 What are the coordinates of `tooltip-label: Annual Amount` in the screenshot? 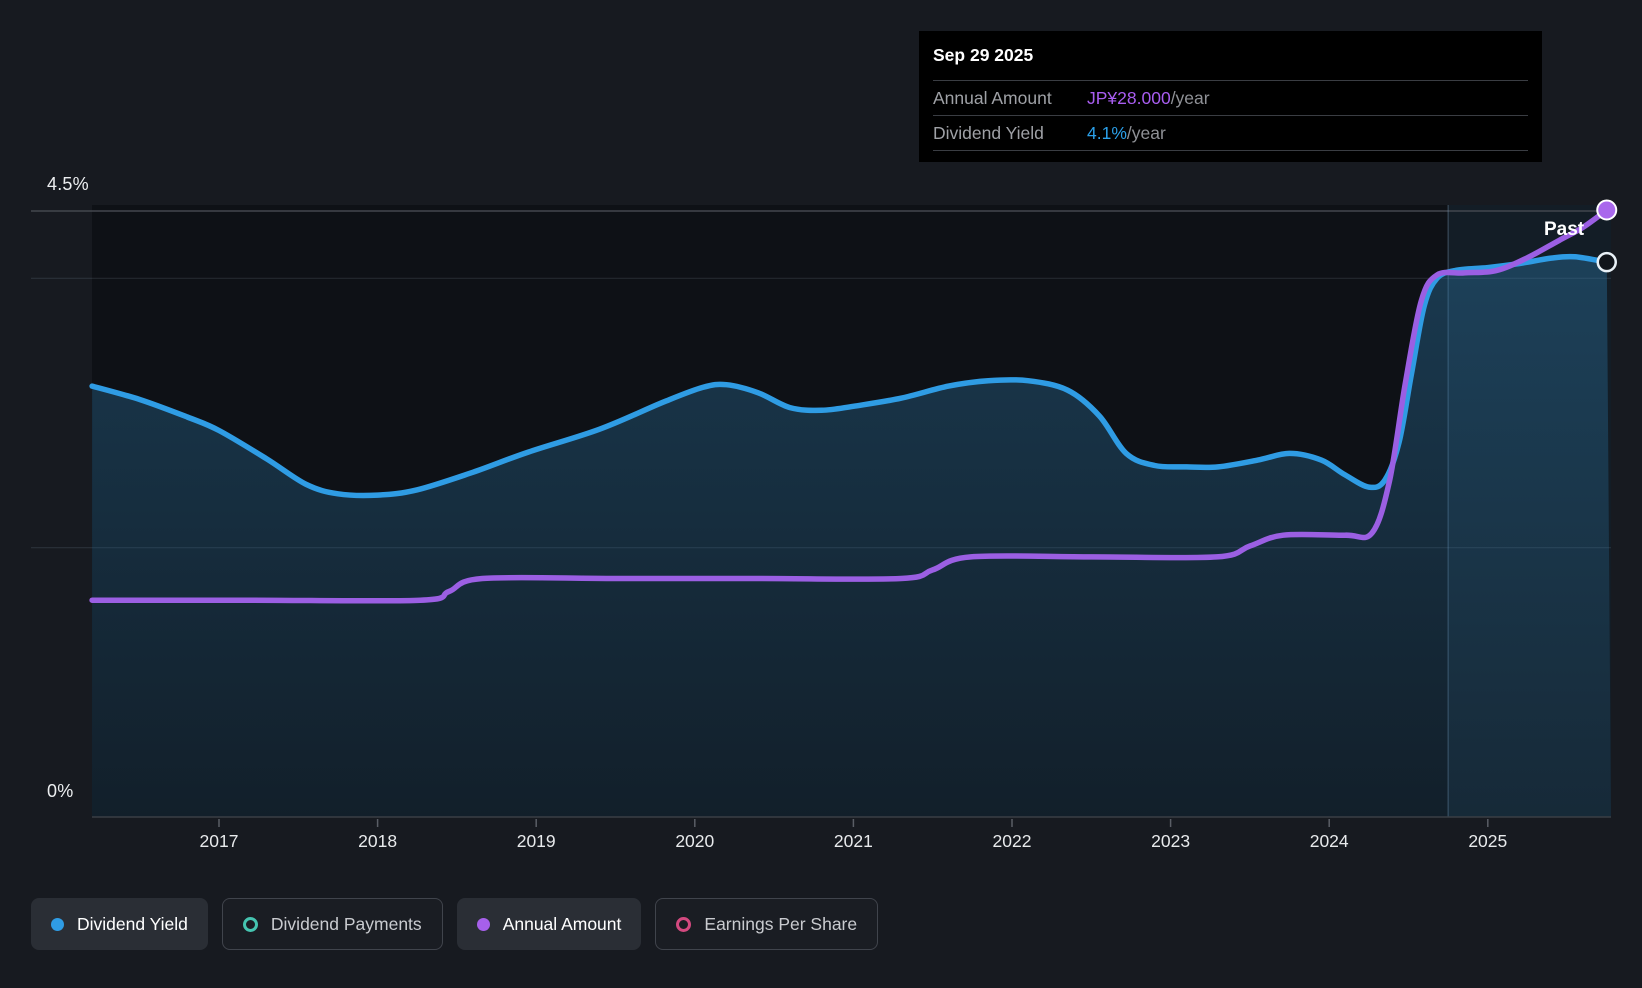 It's located at (992, 98).